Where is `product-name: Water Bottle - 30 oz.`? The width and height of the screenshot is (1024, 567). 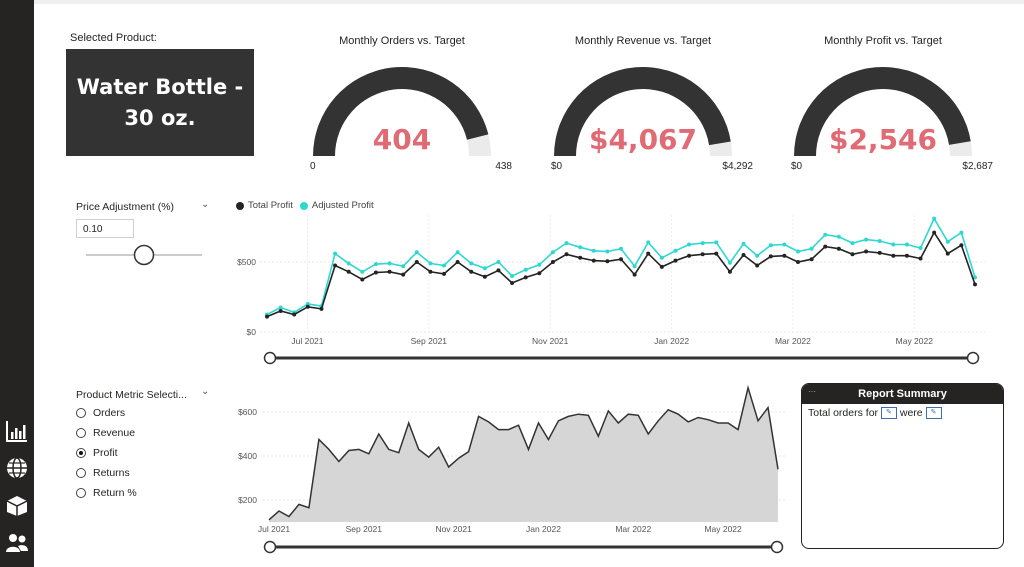
product-name: Water Bottle - 30 oz. is located at coordinates (160, 102).